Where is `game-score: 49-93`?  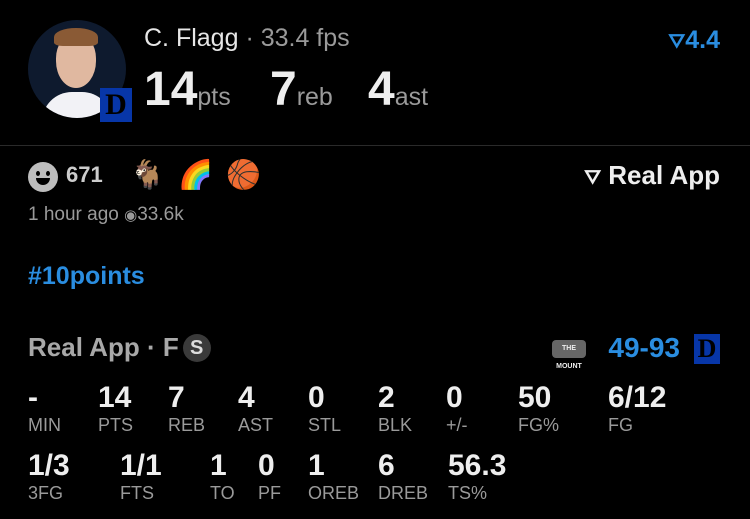 game-score: 49-93 is located at coordinates (644, 347).